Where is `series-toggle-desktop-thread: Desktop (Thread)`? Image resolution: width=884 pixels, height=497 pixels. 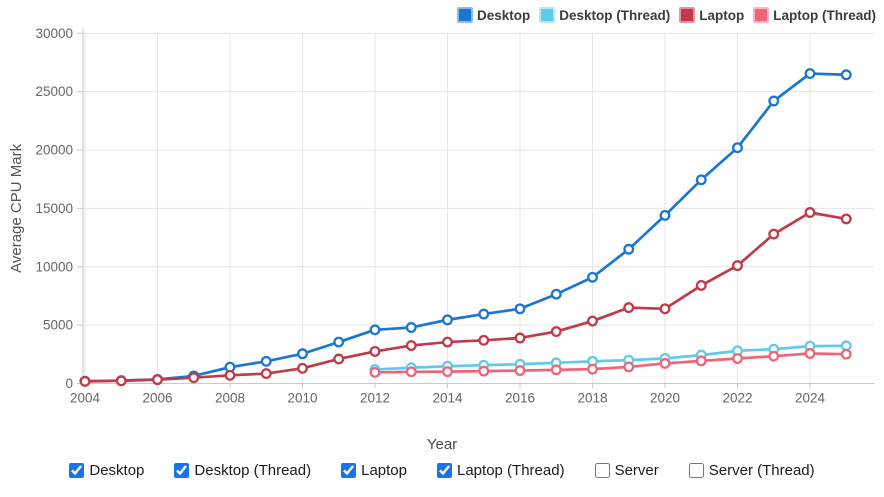 series-toggle-desktop-thread: Desktop (Thread) is located at coordinates (242, 470).